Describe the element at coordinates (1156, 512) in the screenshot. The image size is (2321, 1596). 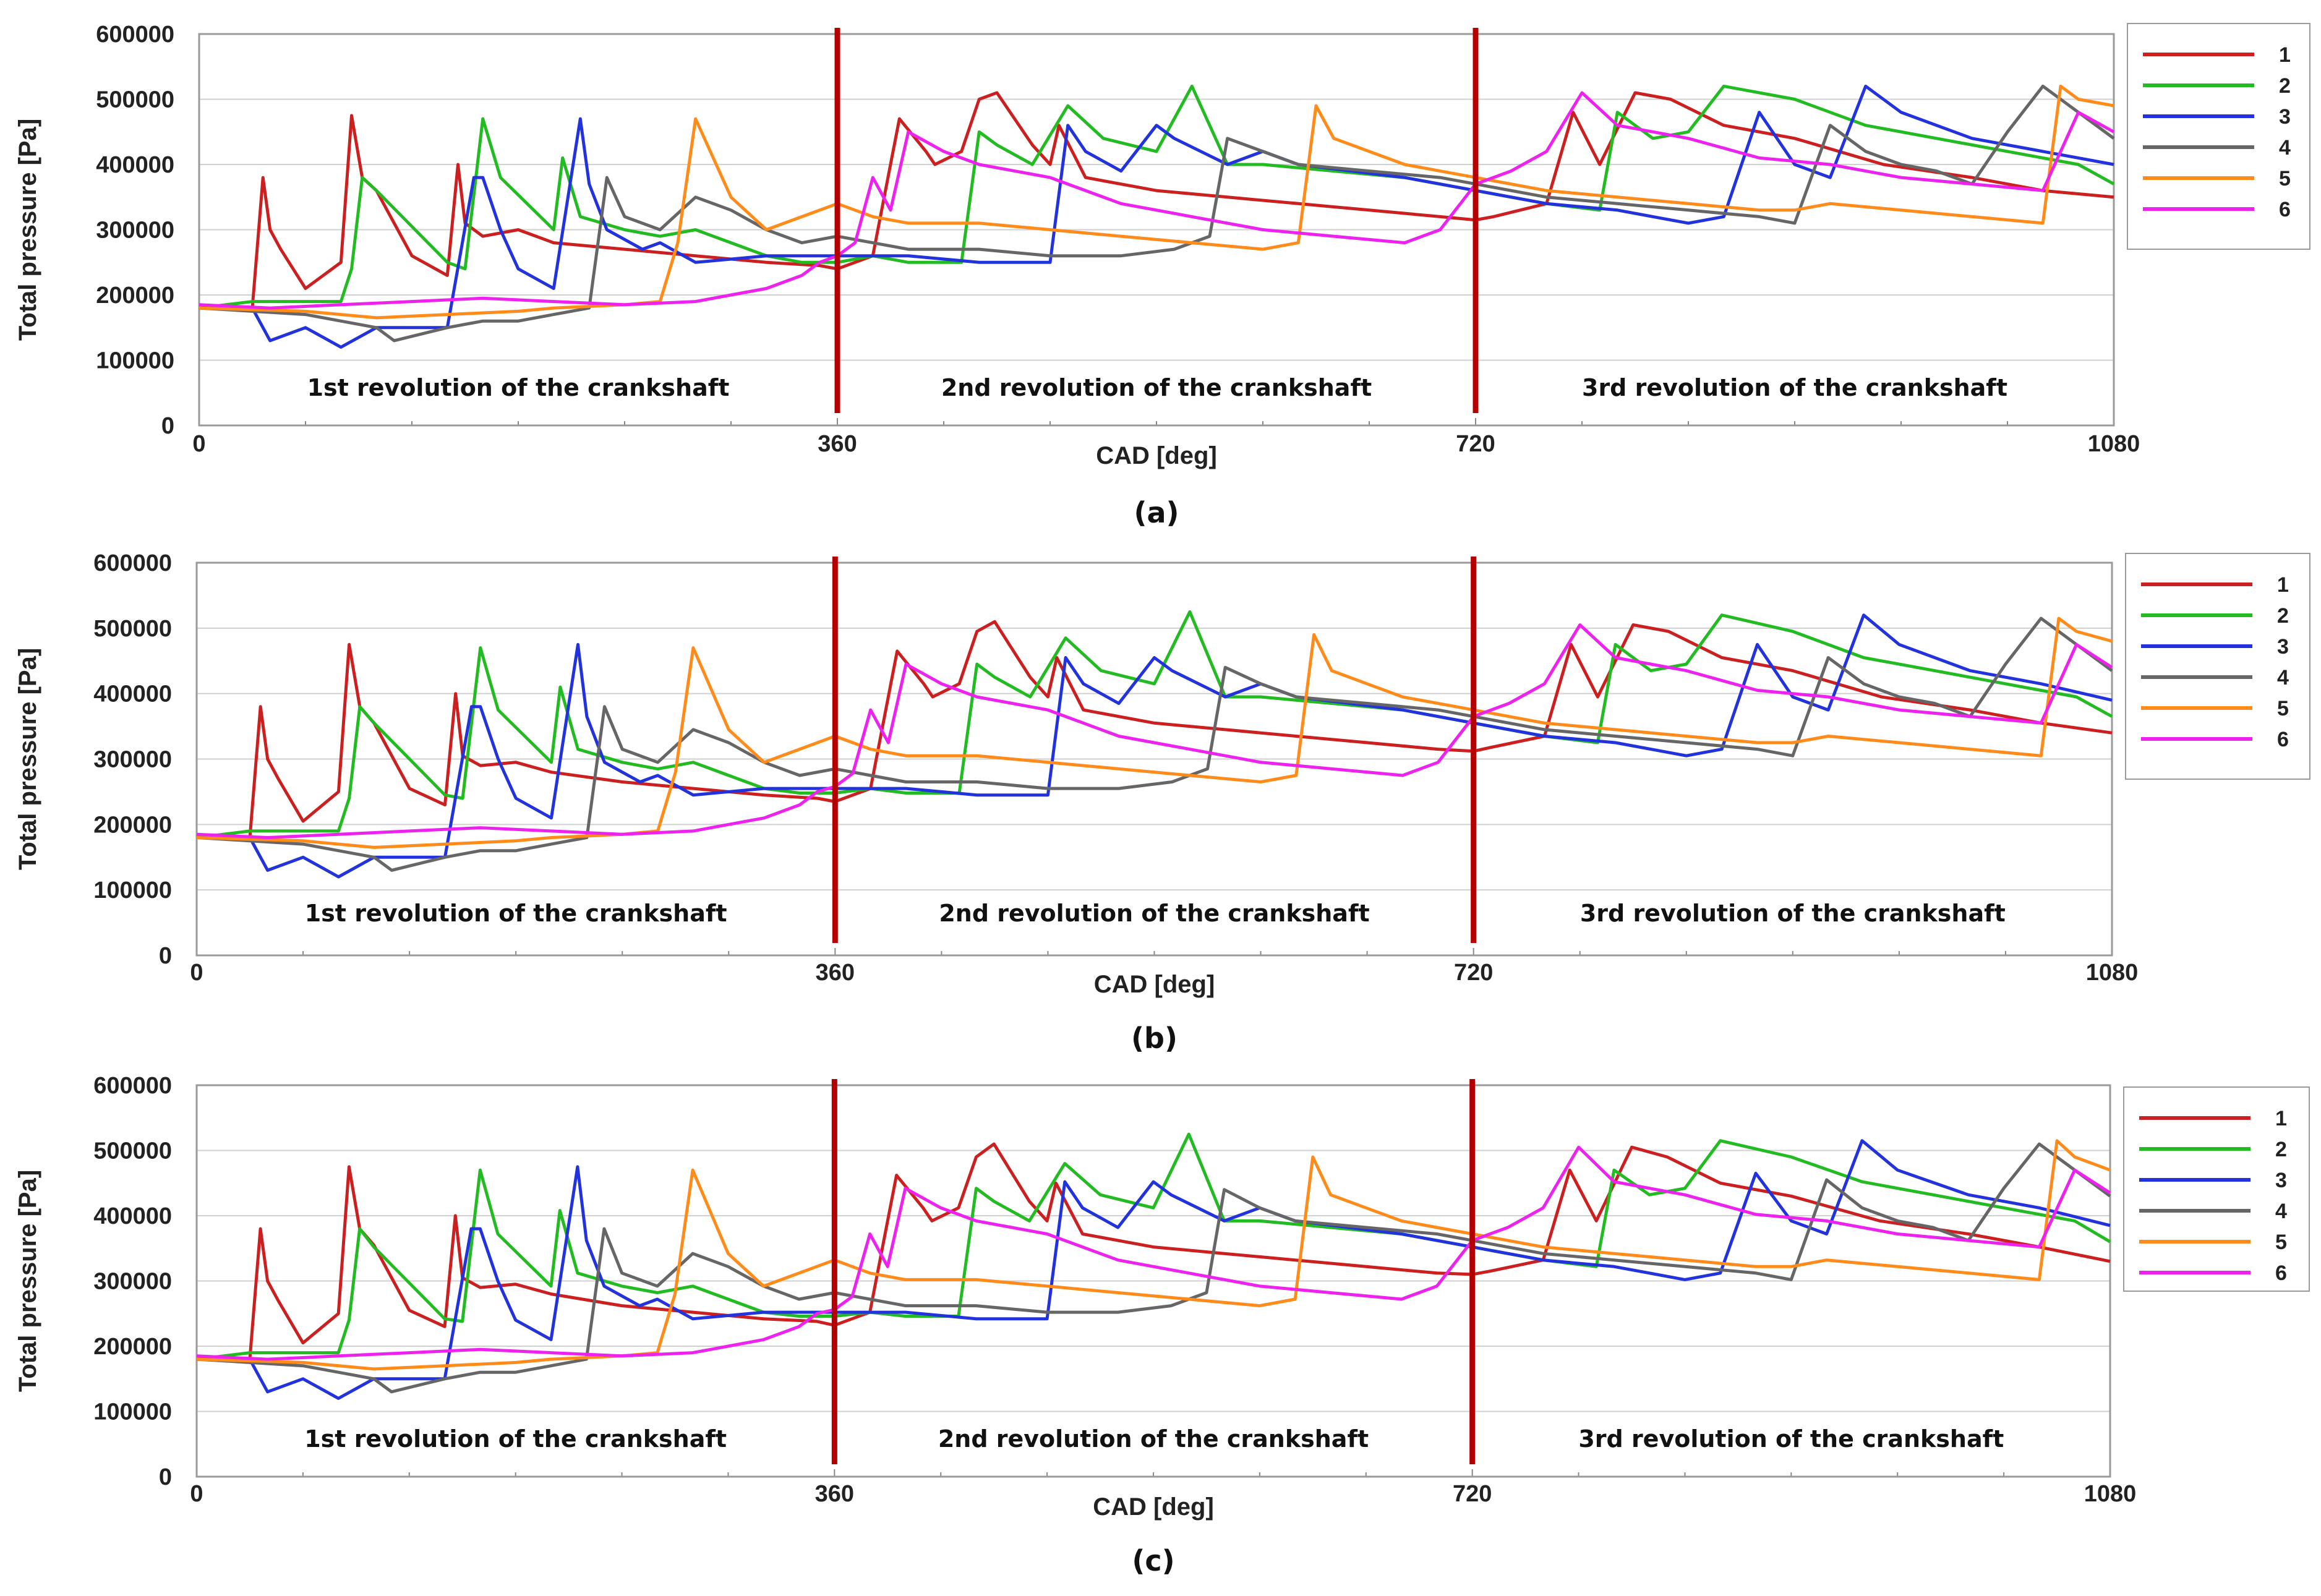
I see `panel-label: (a)` at that location.